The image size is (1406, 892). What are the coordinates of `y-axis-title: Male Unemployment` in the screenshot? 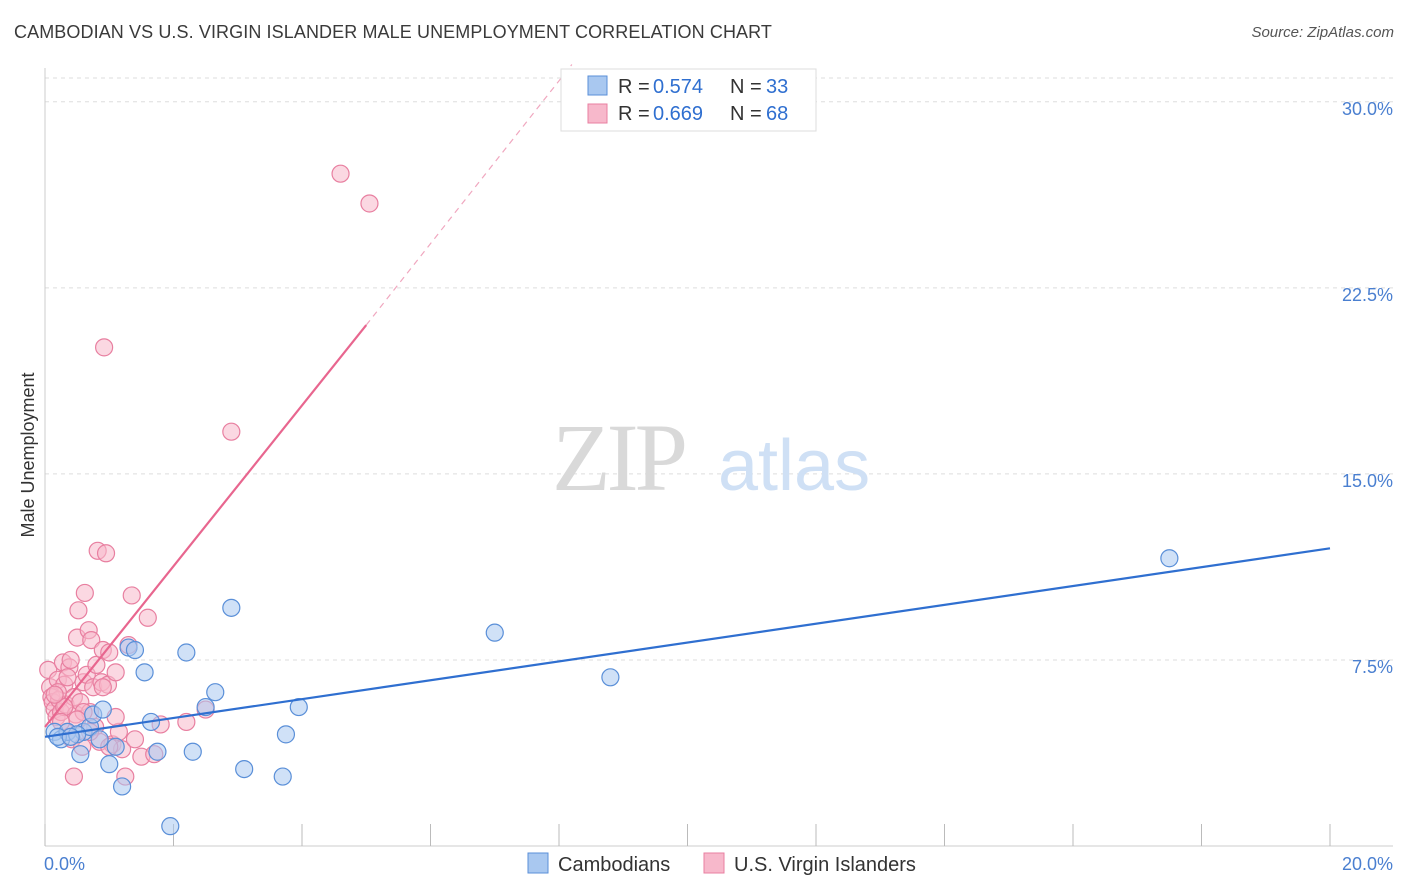 It's located at (28, 454).